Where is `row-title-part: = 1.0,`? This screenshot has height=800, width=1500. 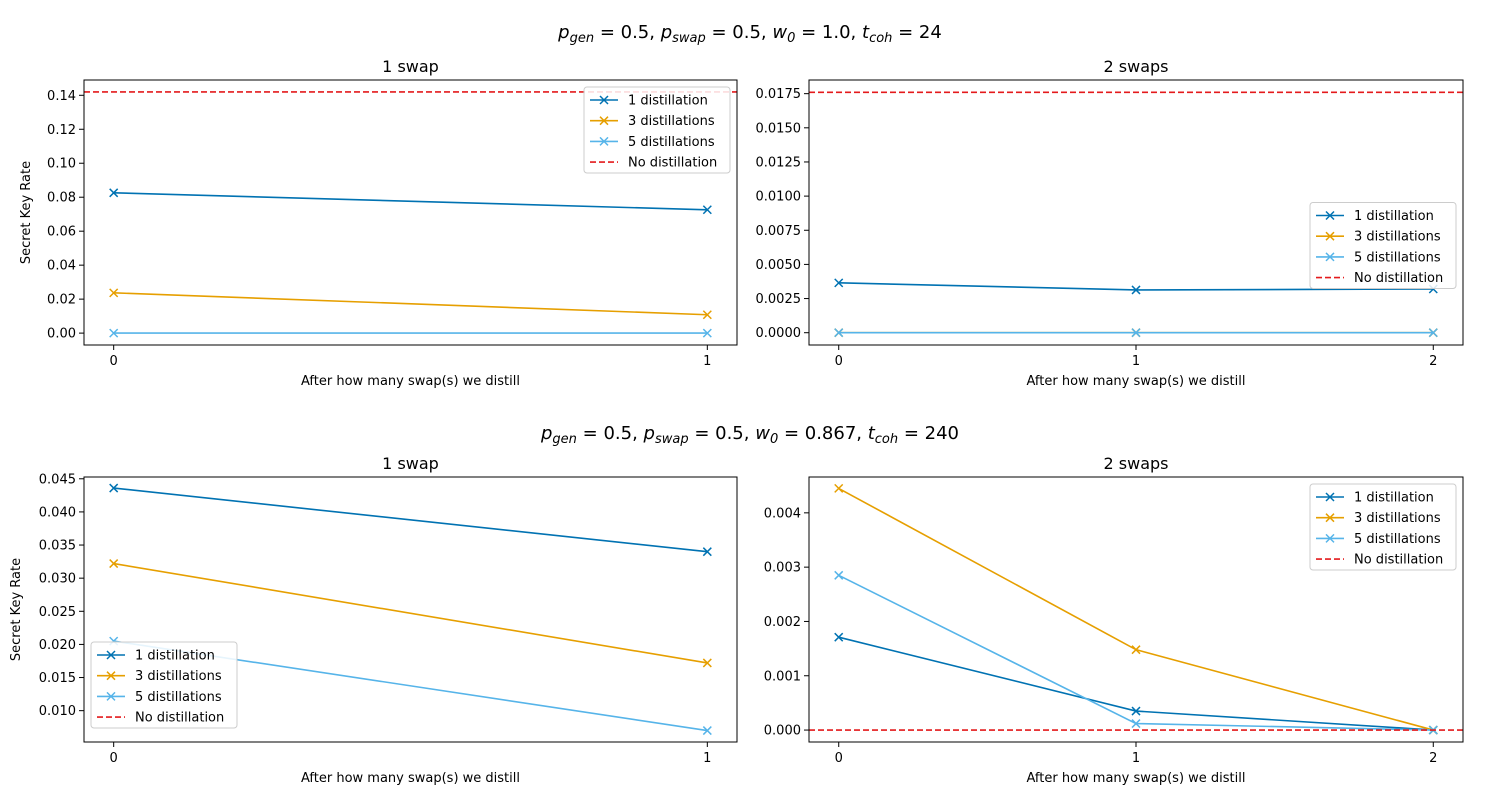 row-title-part: = 1.0, is located at coordinates (828, 32).